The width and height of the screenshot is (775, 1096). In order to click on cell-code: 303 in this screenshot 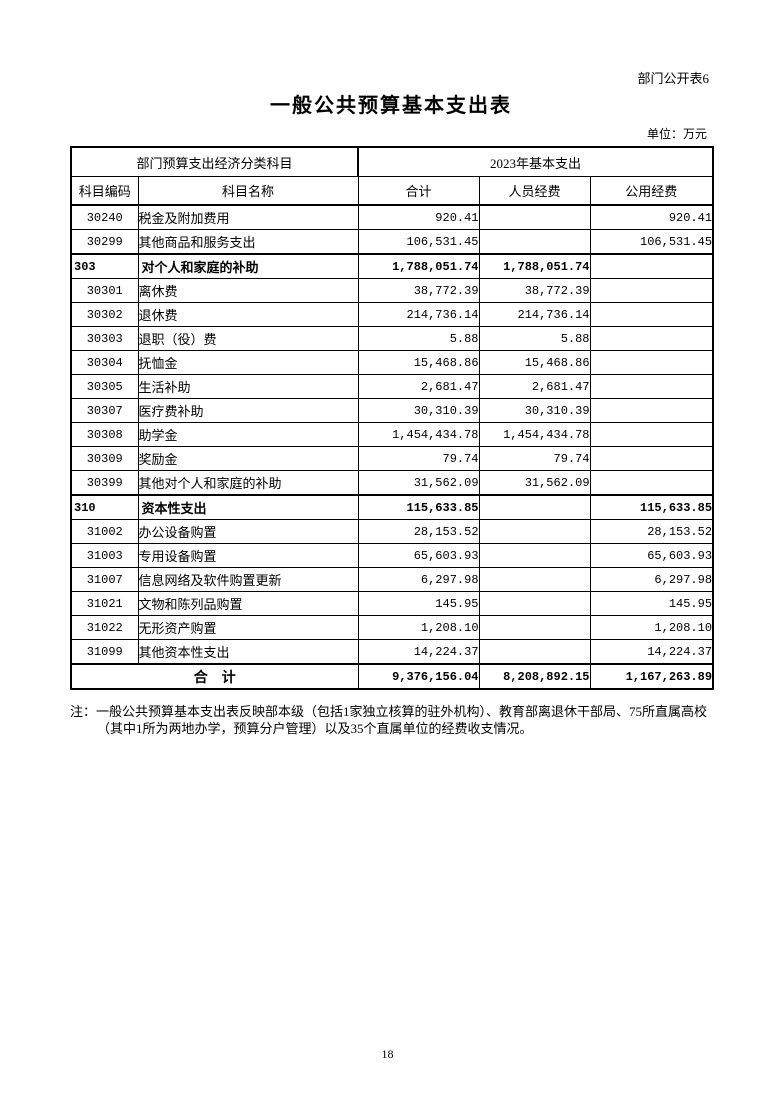, I will do `click(104, 266)`.